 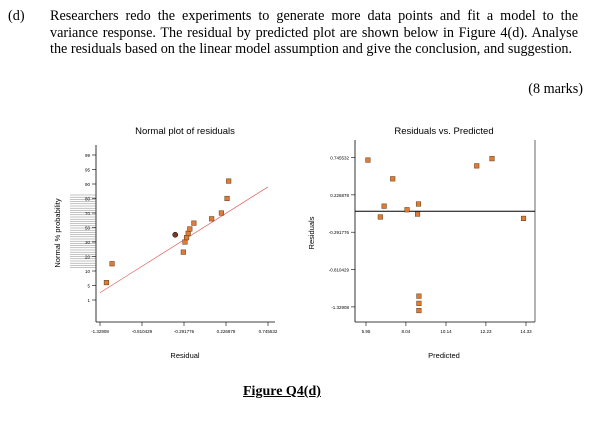 I want to click on residuals-plot-x-label: Predicted, so click(x=444, y=355).